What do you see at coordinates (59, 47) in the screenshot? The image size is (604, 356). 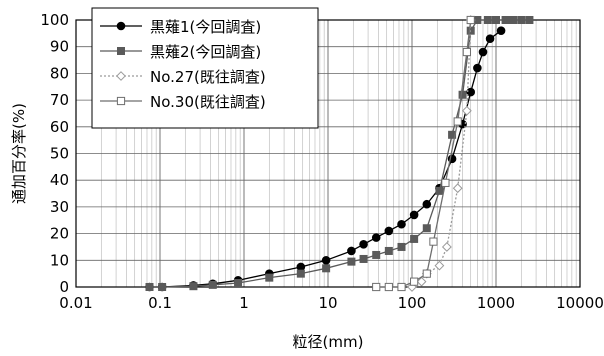 I see `y-tick-label: 90` at bounding box center [59, 47].